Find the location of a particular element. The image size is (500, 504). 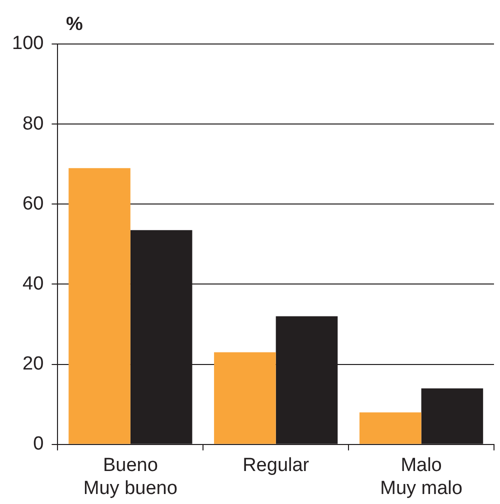

y-tick-label: 20 is located at coordinates (33, 364).